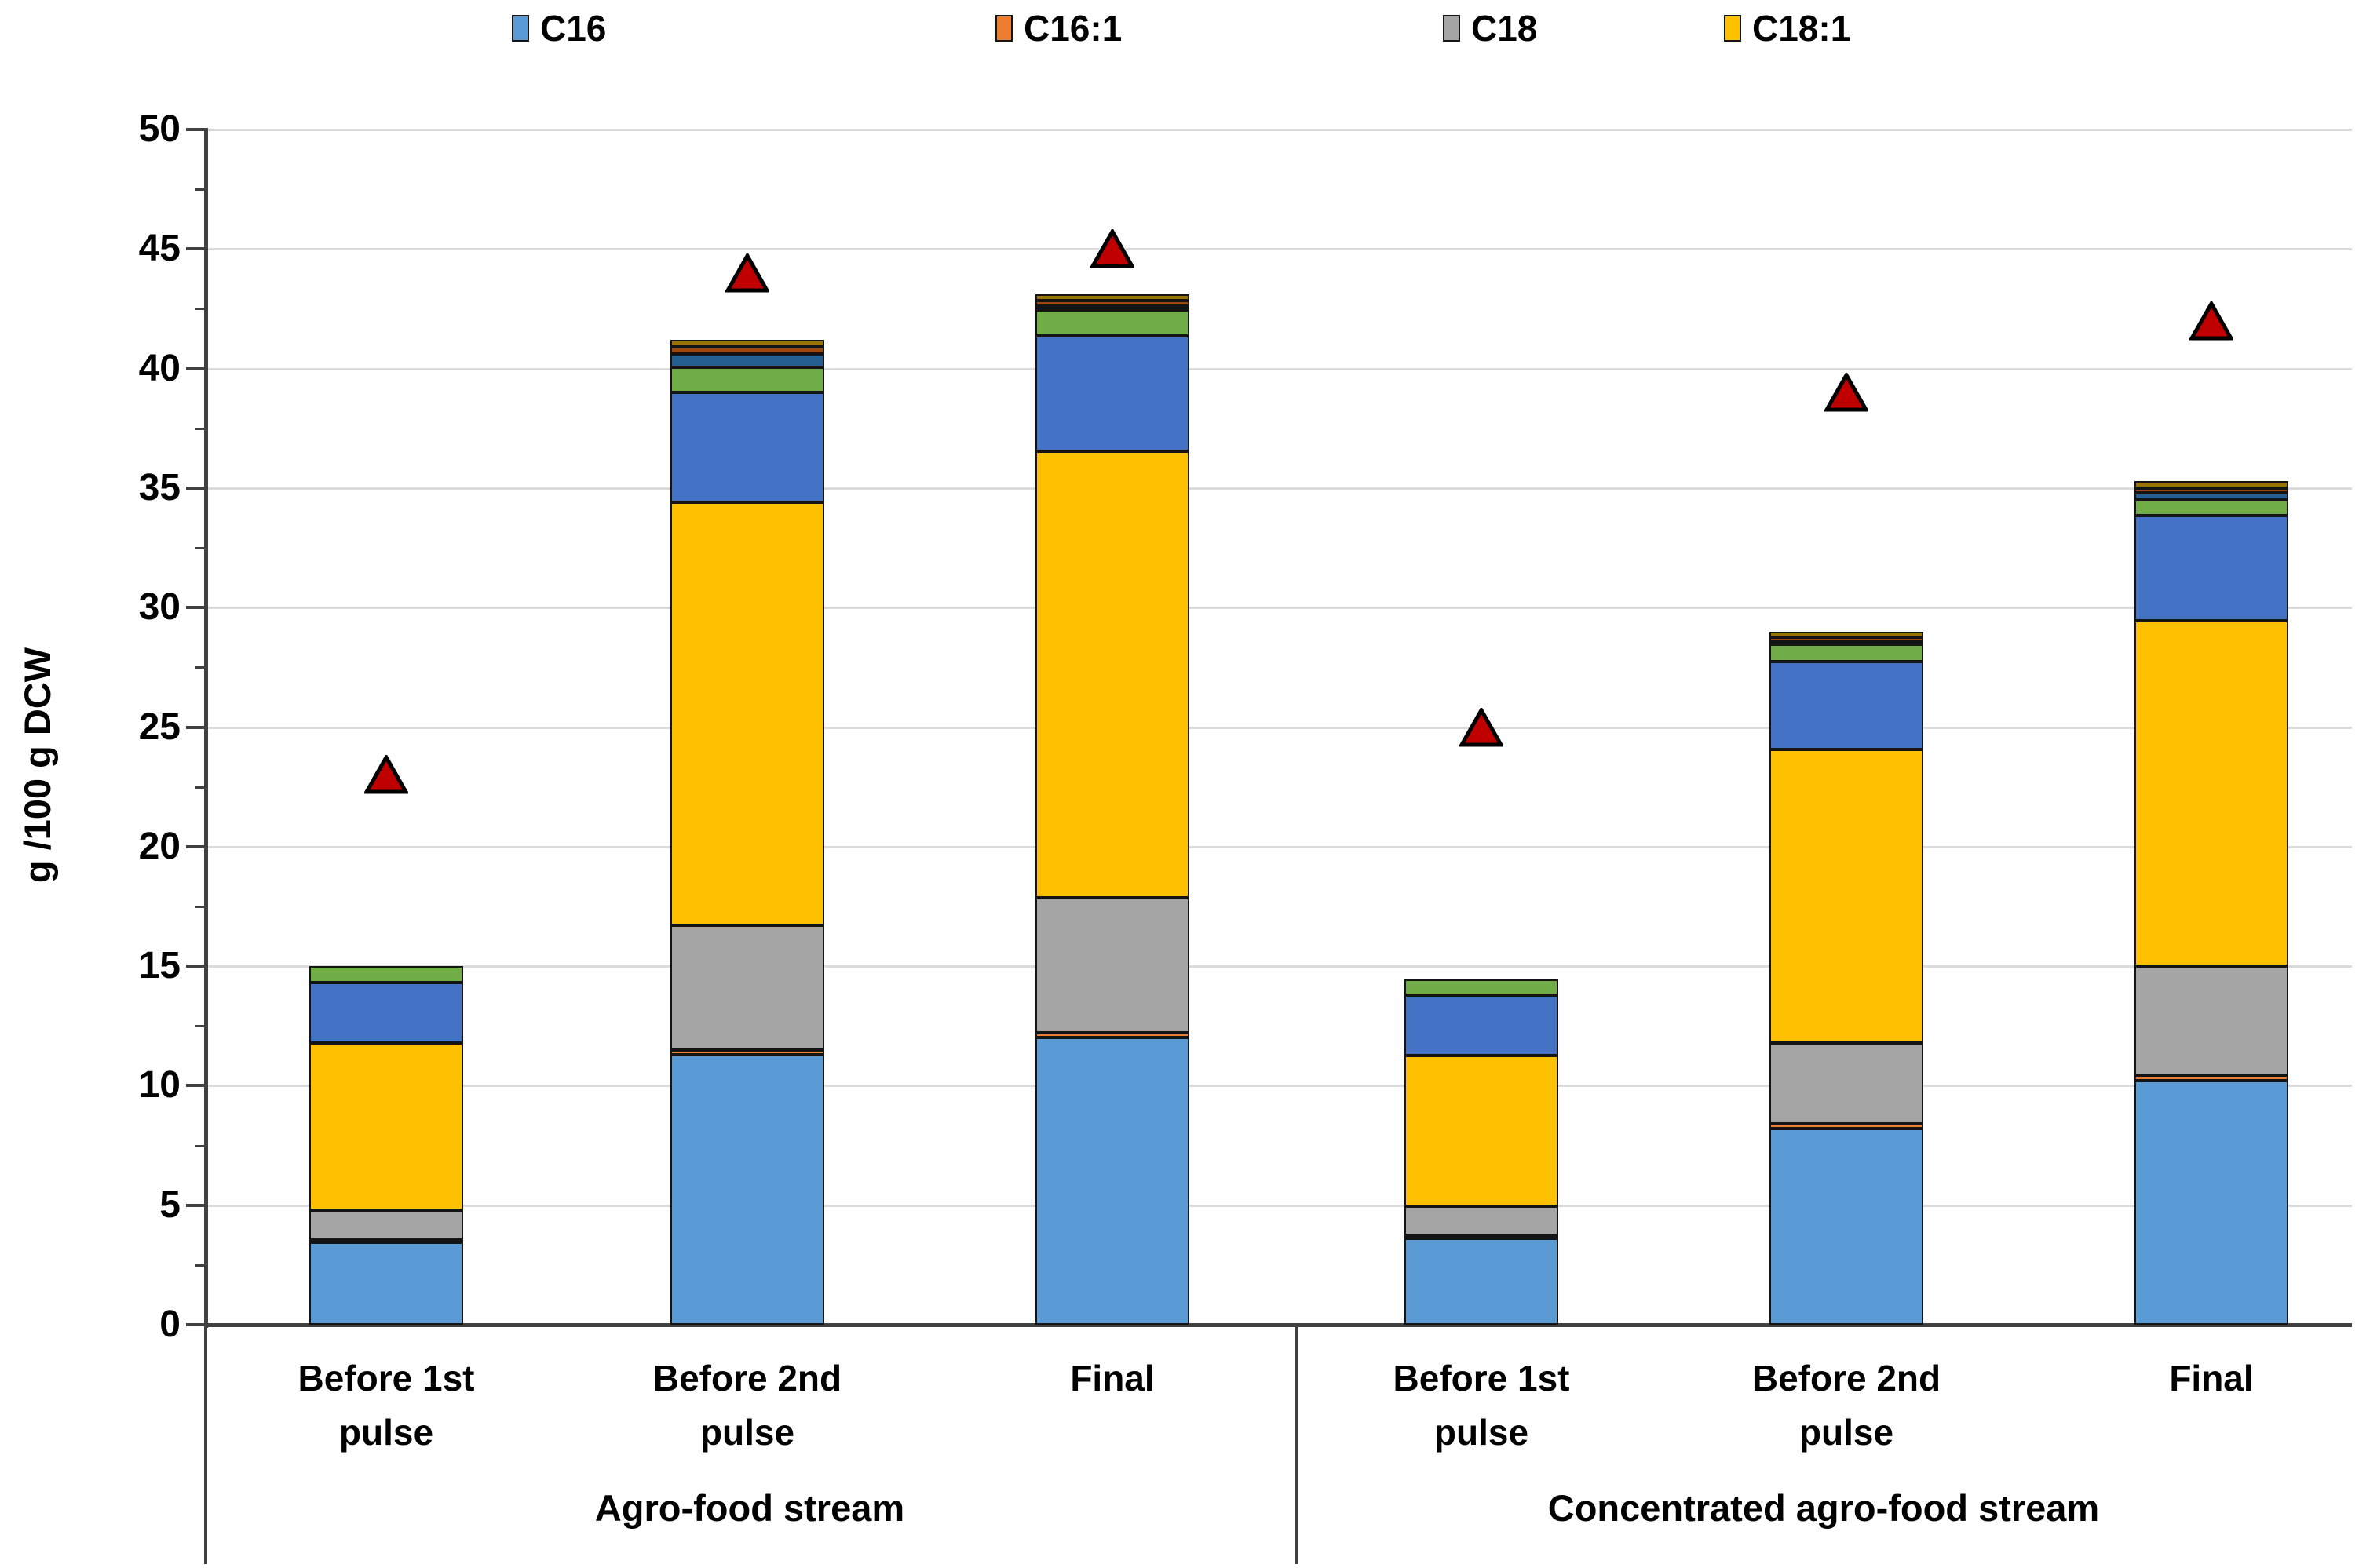 This screenshot has height=1568, width=2359. What do you see at coordinates (170, 1204) in the screenshot?
I see `y-tick-label: 5` at bounding box center [170, 1204].